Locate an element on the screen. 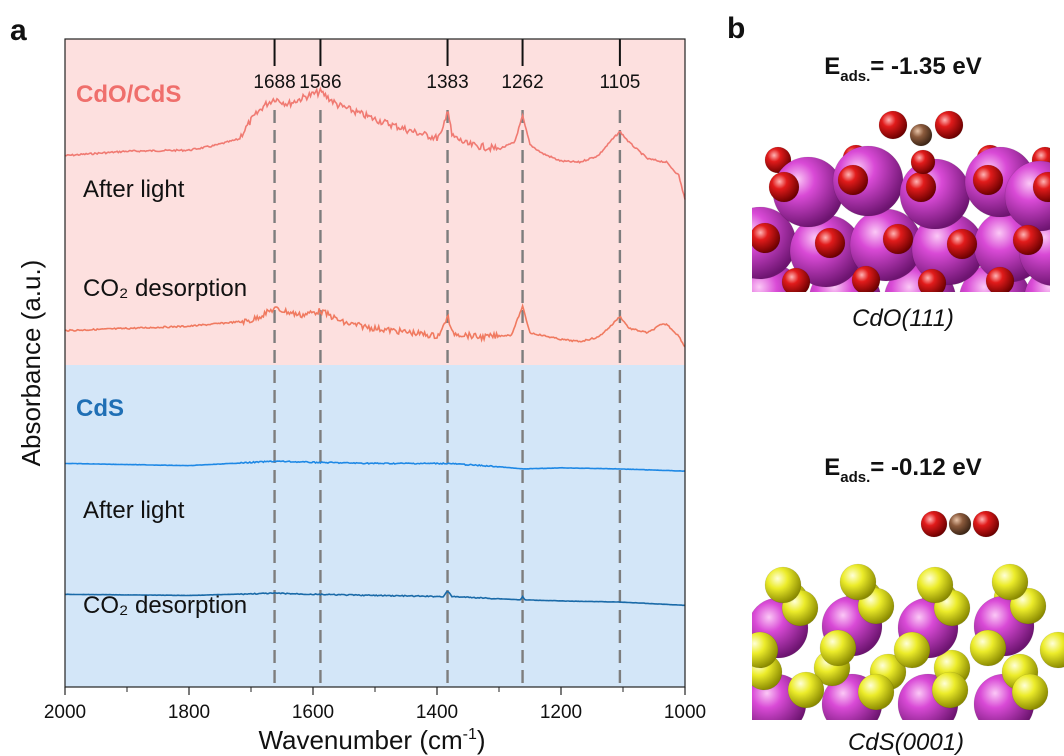  surface-name-cdo: CdO(111) is located at coordinates (903, 318).